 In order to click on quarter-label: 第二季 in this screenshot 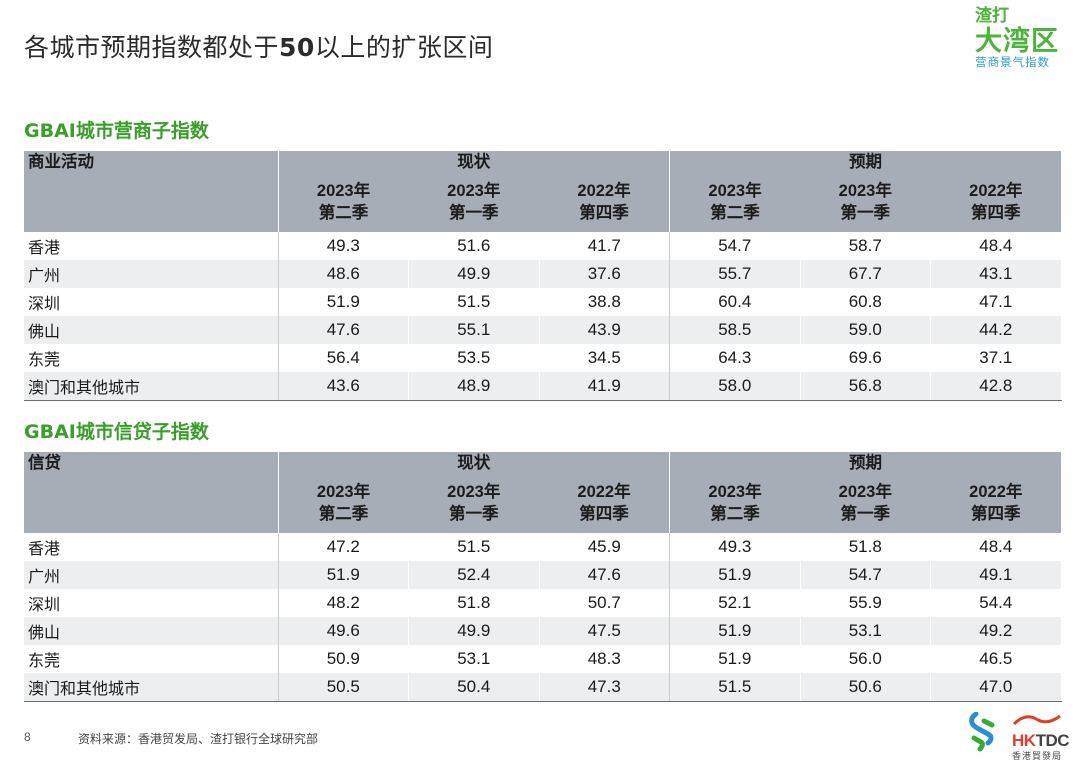, I will do `click(735, 213)`.